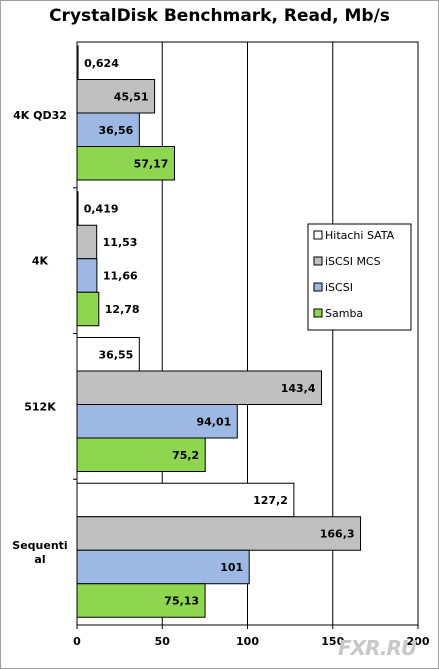 Image resolution: width=439 pixels, height=669 pixels. What do you see at coordinates (40, 261) in the screenshot?
I see `category-label-1: 4K` at bounding box center [40, 261].